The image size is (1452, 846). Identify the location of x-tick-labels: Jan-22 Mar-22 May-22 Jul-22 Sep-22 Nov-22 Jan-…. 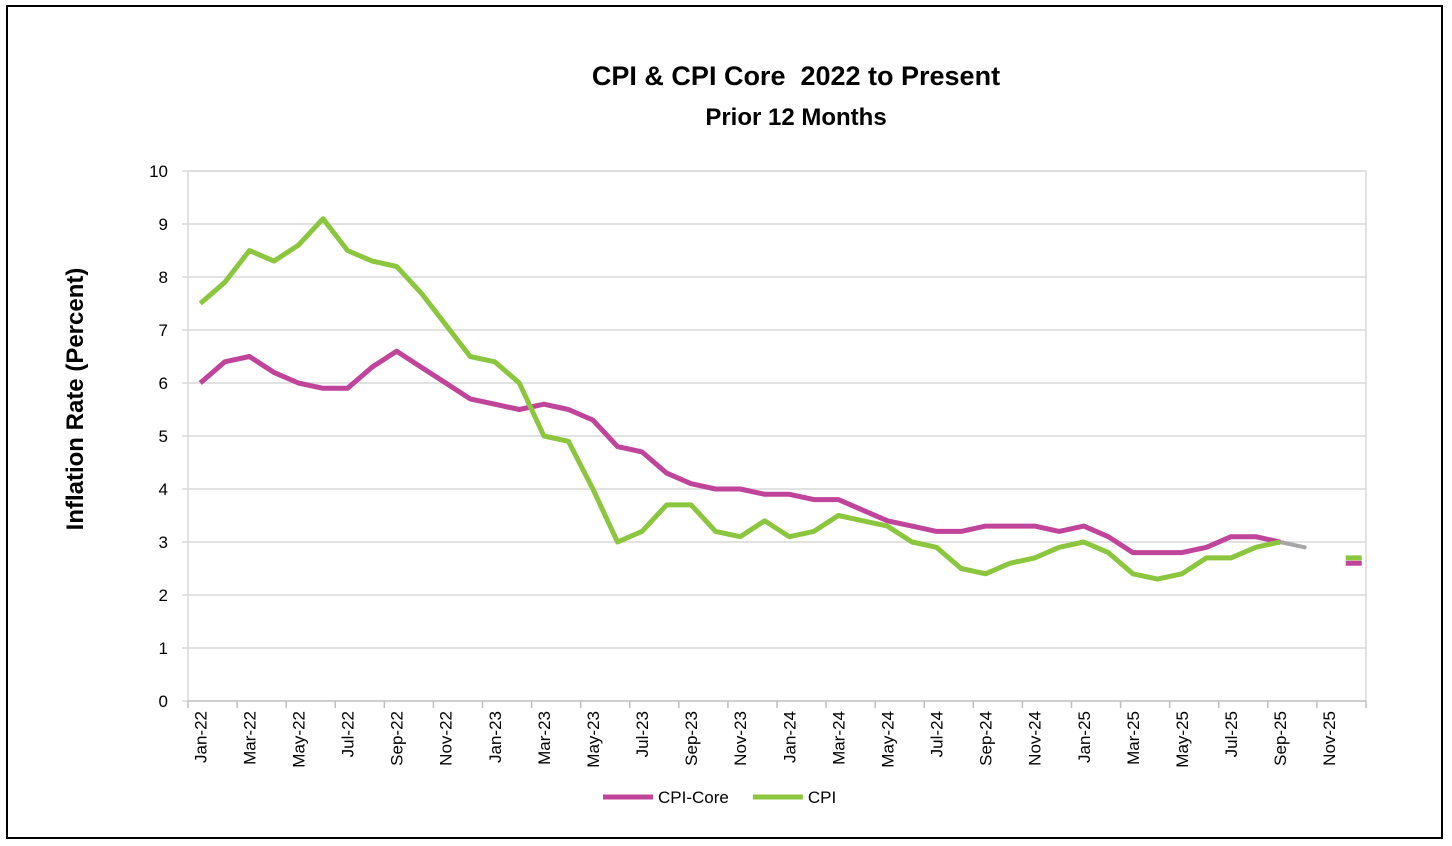
(765, 739).